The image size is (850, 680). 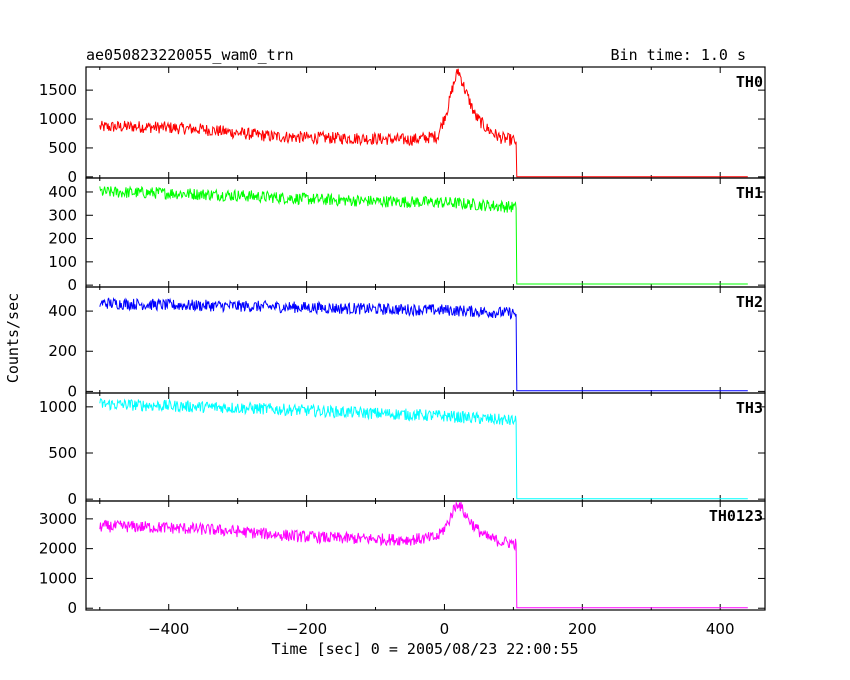 I want to click on panel-th0123: 0 1000 2000 3000 TH0123, so click(x=402, y=558).